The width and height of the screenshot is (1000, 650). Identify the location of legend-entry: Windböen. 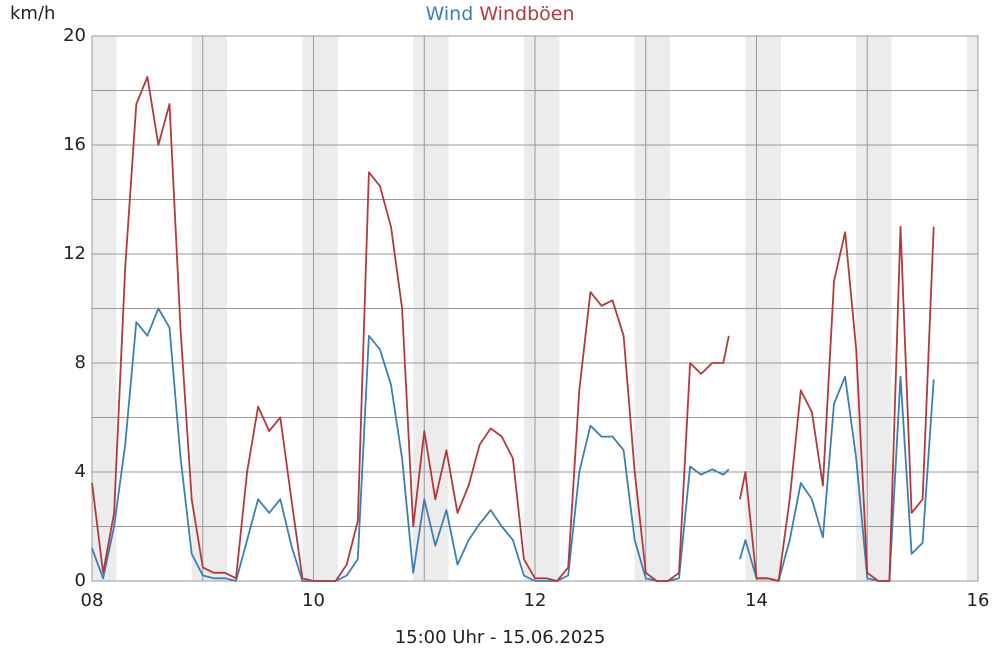
(526, 14).